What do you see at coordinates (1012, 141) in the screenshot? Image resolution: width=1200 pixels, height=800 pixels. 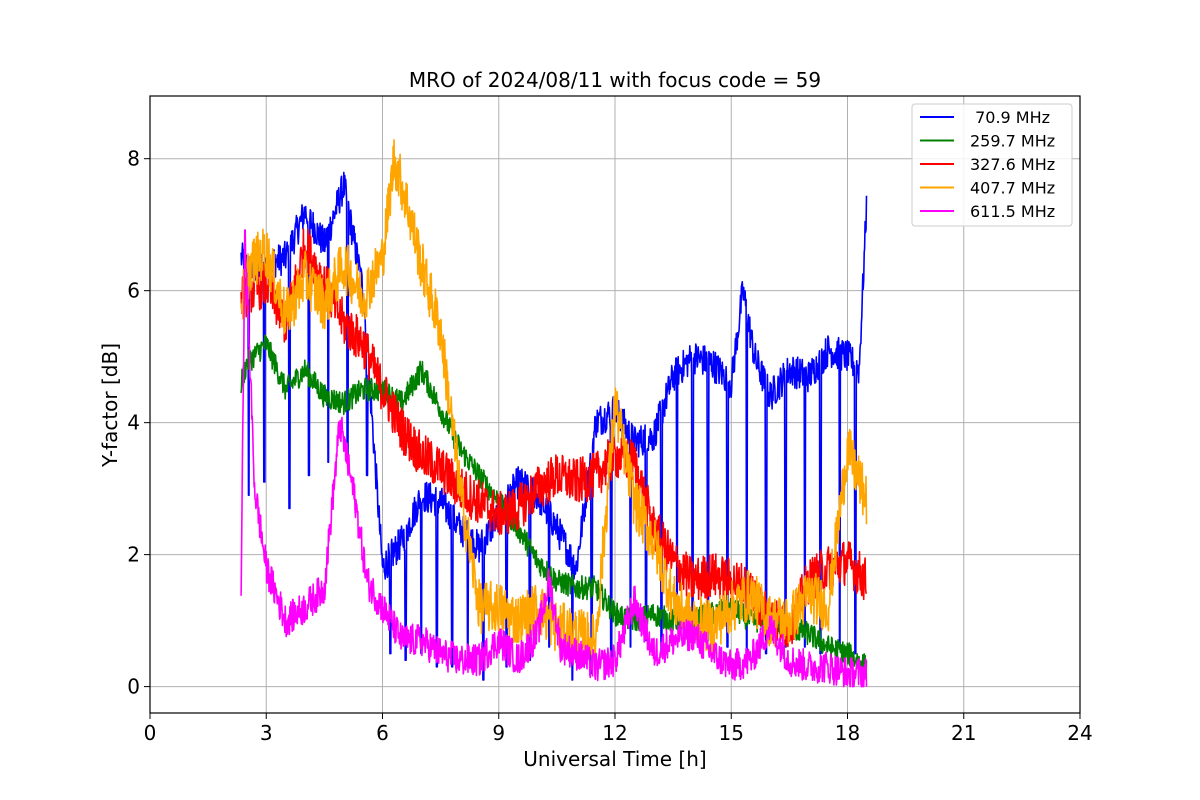 I see `legend-label: 259.7 MHz` at bounding box center [1012, 141].